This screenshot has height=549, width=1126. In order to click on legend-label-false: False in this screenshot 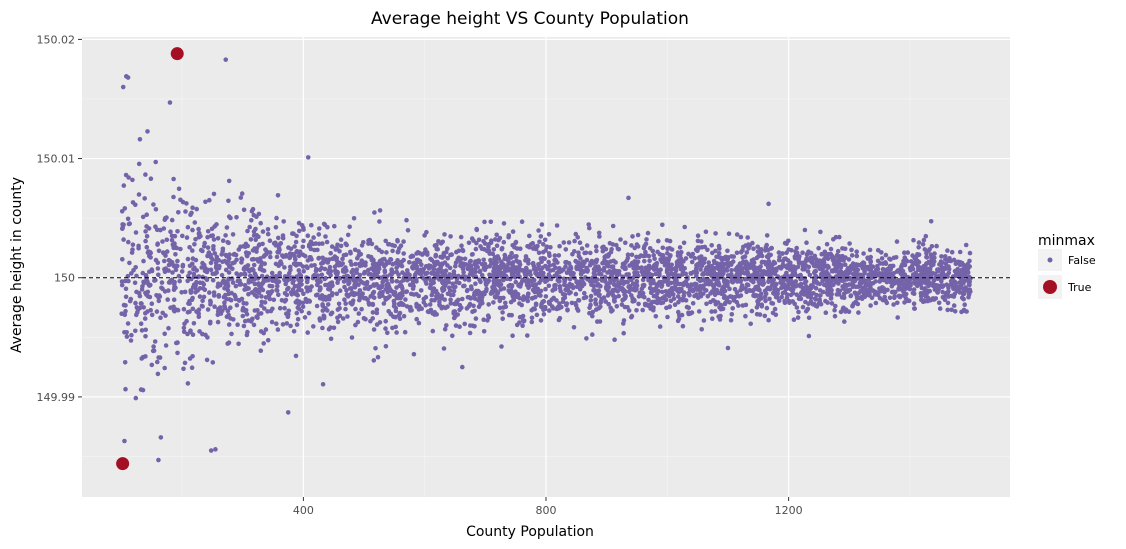, I will do `click(1082, 260)`.